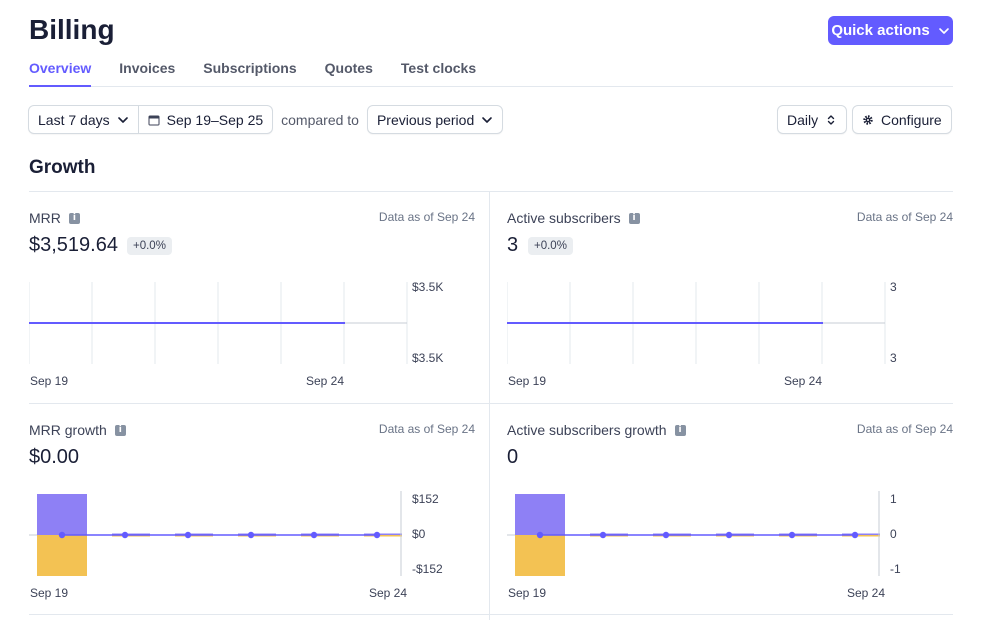  Describe the element at coordinates (803, 119) in the screenshot. I see `interval-label: Daily` at that location.